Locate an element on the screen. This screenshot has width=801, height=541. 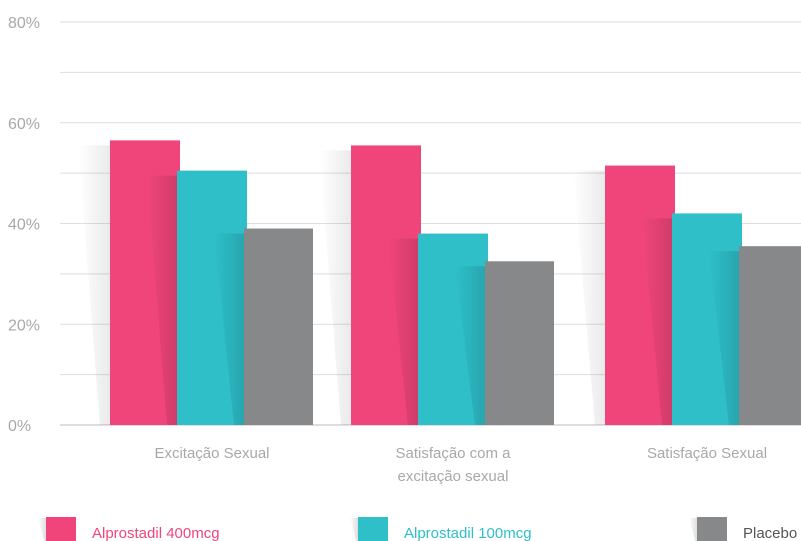
y-tick-label: 60% is located at coordinates (24, 124).